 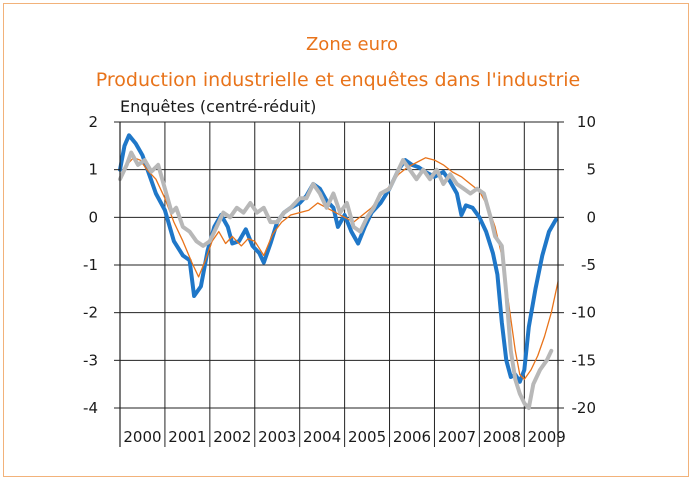 What do you see at coordinates (412, 437) in the screenshot?
I see `x-tick-label: 2006` at bounding box center [412, 437].